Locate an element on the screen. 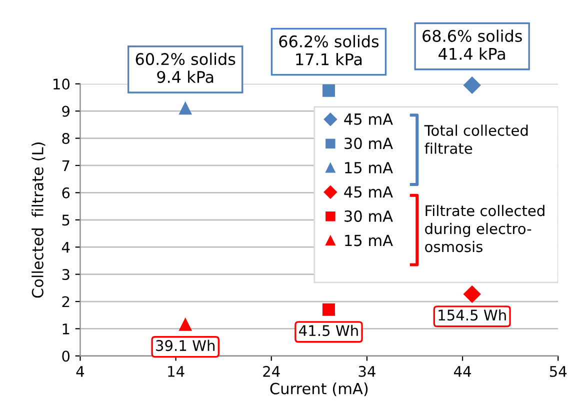 Image resolution: width=573 pixels, height=411 pixels. y-axis-title: Collected filtrate (L) is located at coordinates (39, 220).